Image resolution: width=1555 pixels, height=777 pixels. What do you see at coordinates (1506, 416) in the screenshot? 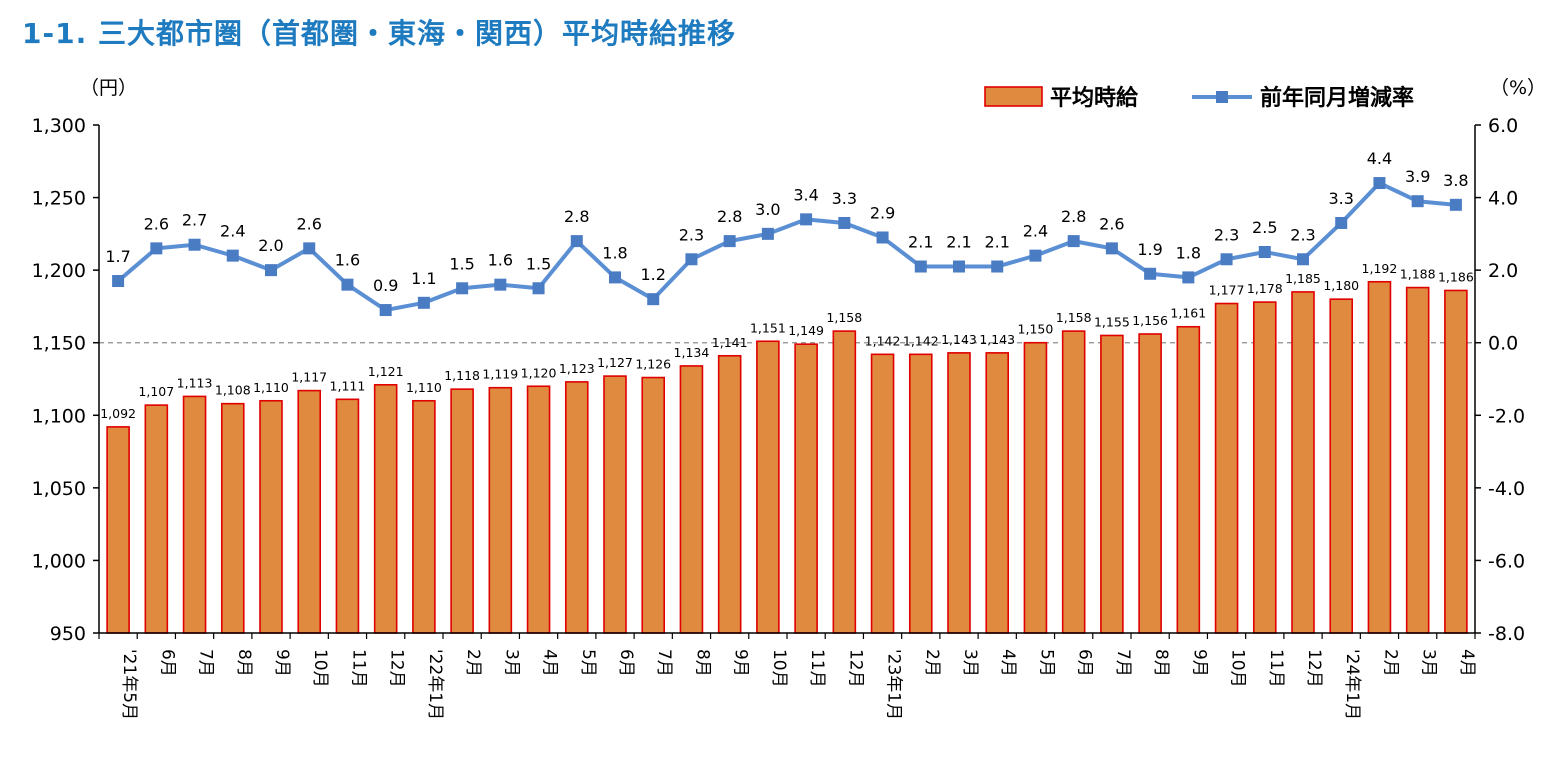
I see `y-right-tick-label: -2.0` at bounding box center [1506, 416].